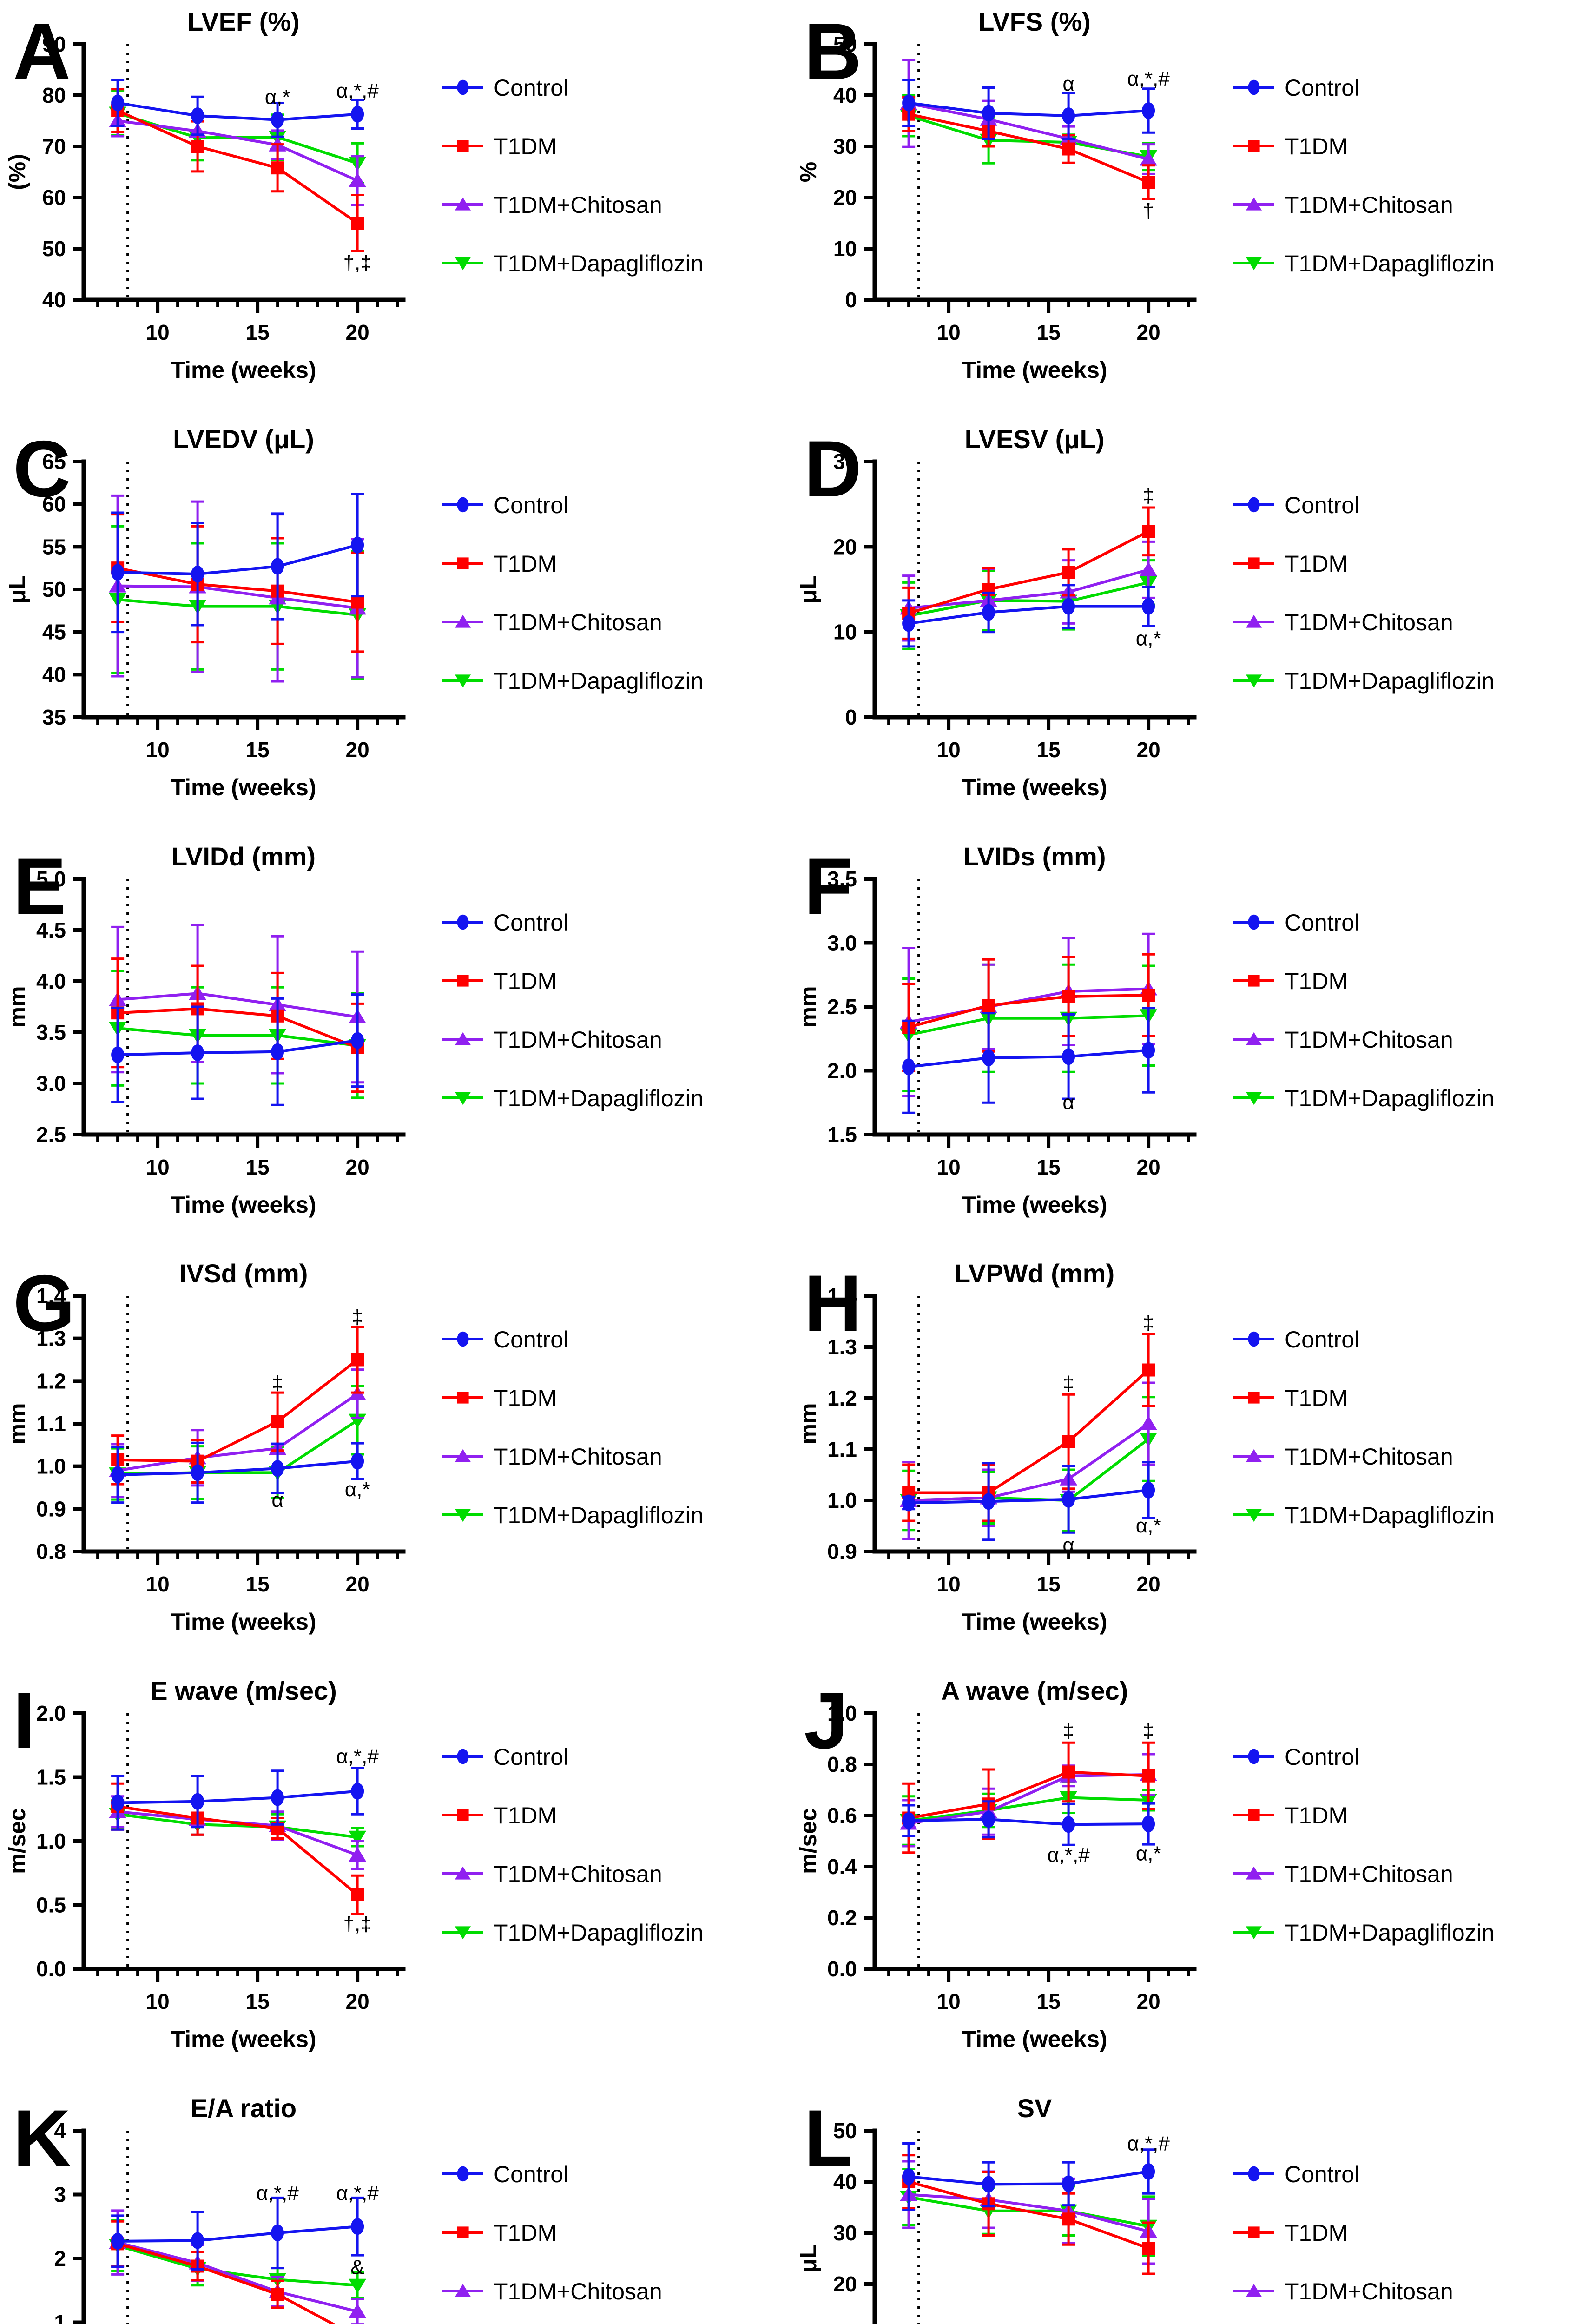  I want to click on significance-annotation: α,*,#, so click(357, 2193).